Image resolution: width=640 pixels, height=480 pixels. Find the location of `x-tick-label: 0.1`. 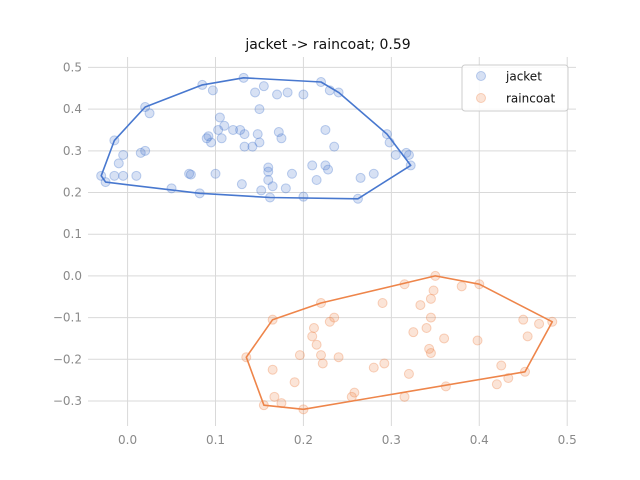

x-tick-label: 0.1 is located at coordinates (215, 440).